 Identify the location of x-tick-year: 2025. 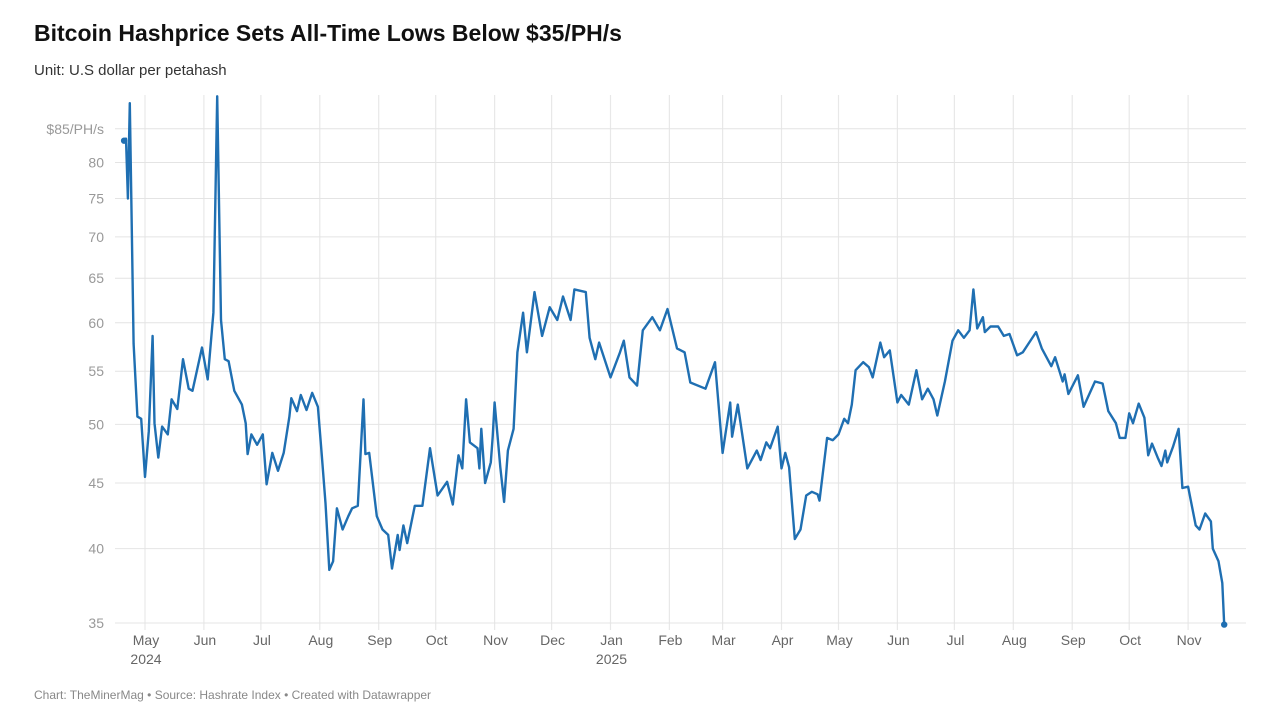
(611, 659).